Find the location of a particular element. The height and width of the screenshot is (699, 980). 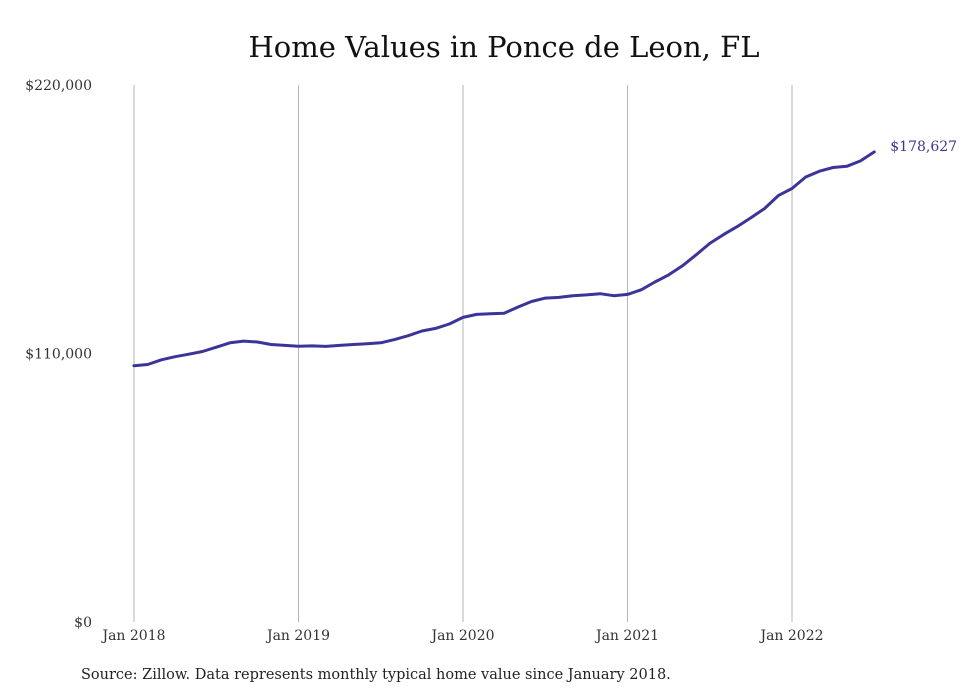

end-value-label: $178,627 is located at coordinates (923, 147).